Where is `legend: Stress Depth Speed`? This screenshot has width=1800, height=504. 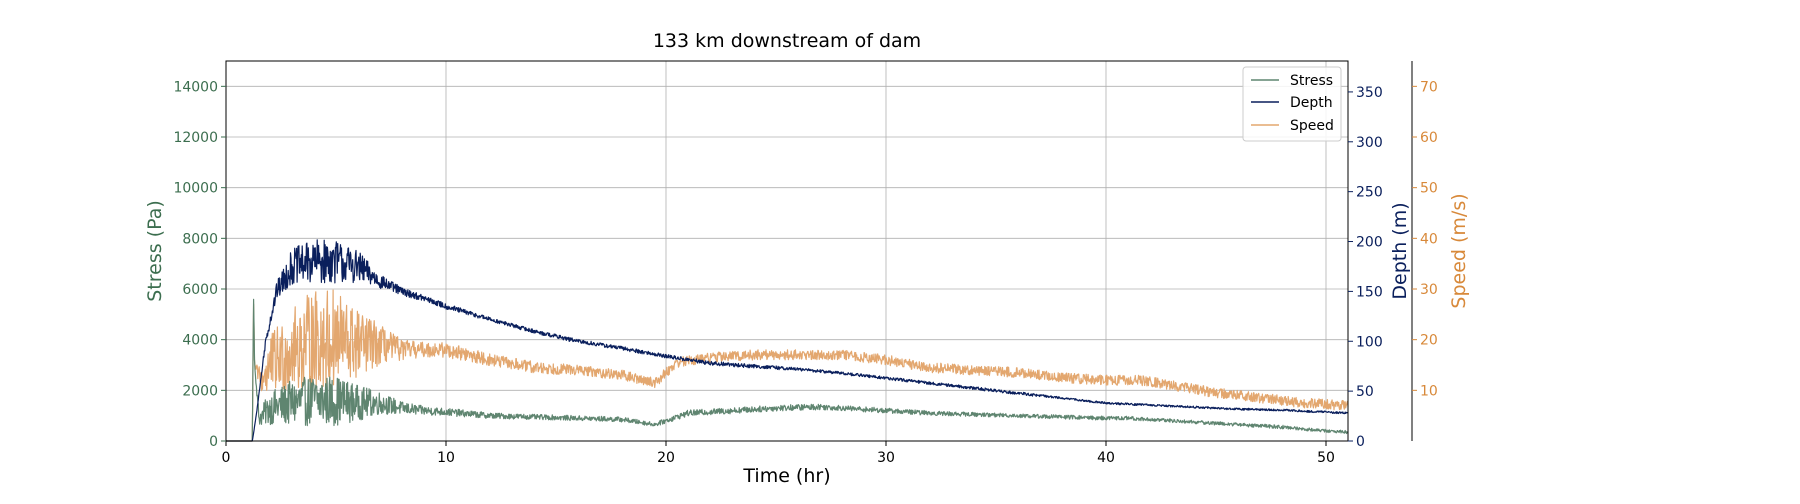
legend: Stress Depth Speed is located at coordinates (1292, 104).